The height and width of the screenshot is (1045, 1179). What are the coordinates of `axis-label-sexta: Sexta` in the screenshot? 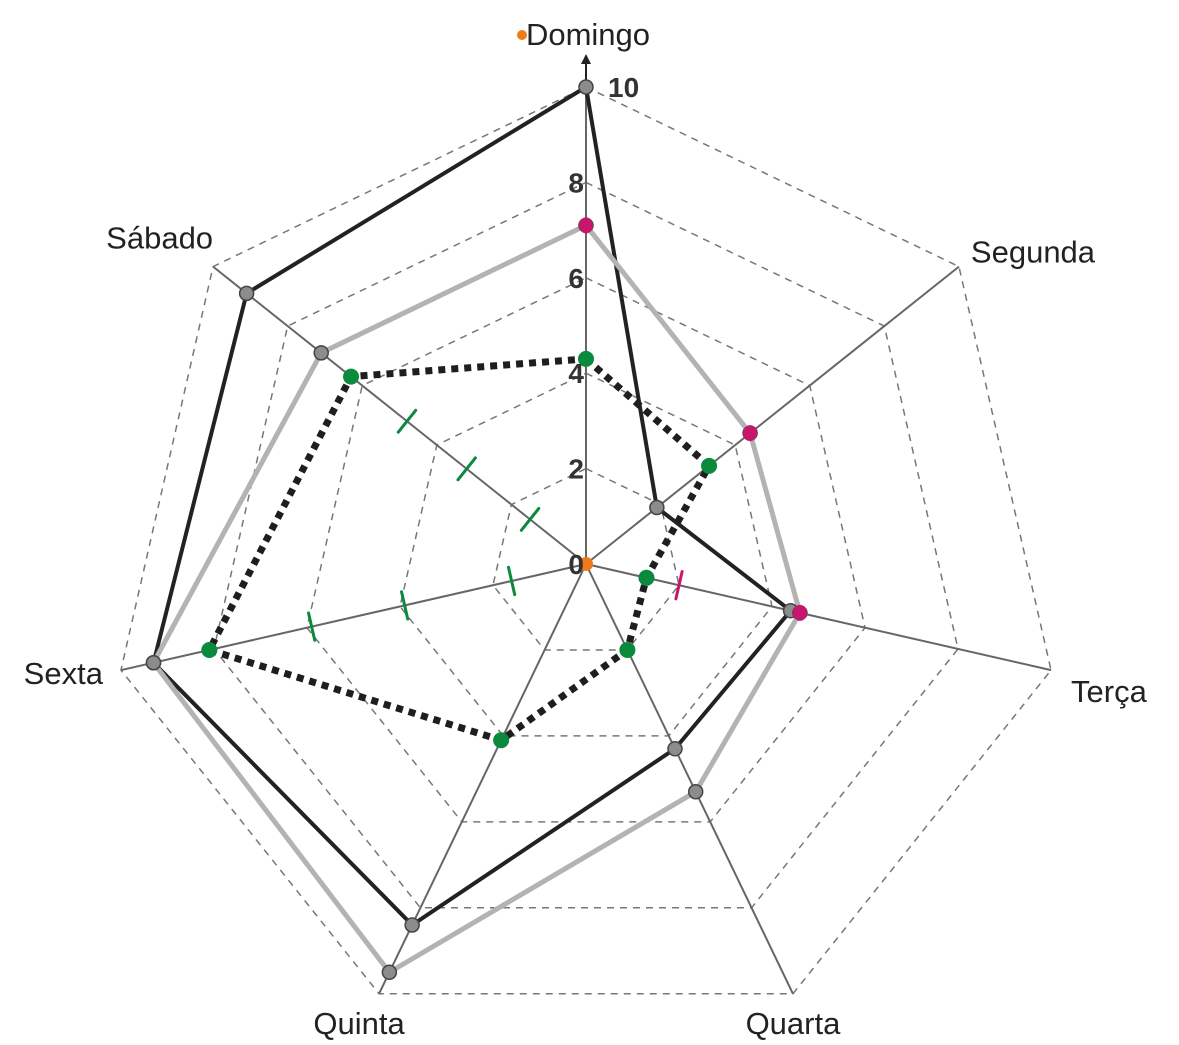 It's located at (64, 673).